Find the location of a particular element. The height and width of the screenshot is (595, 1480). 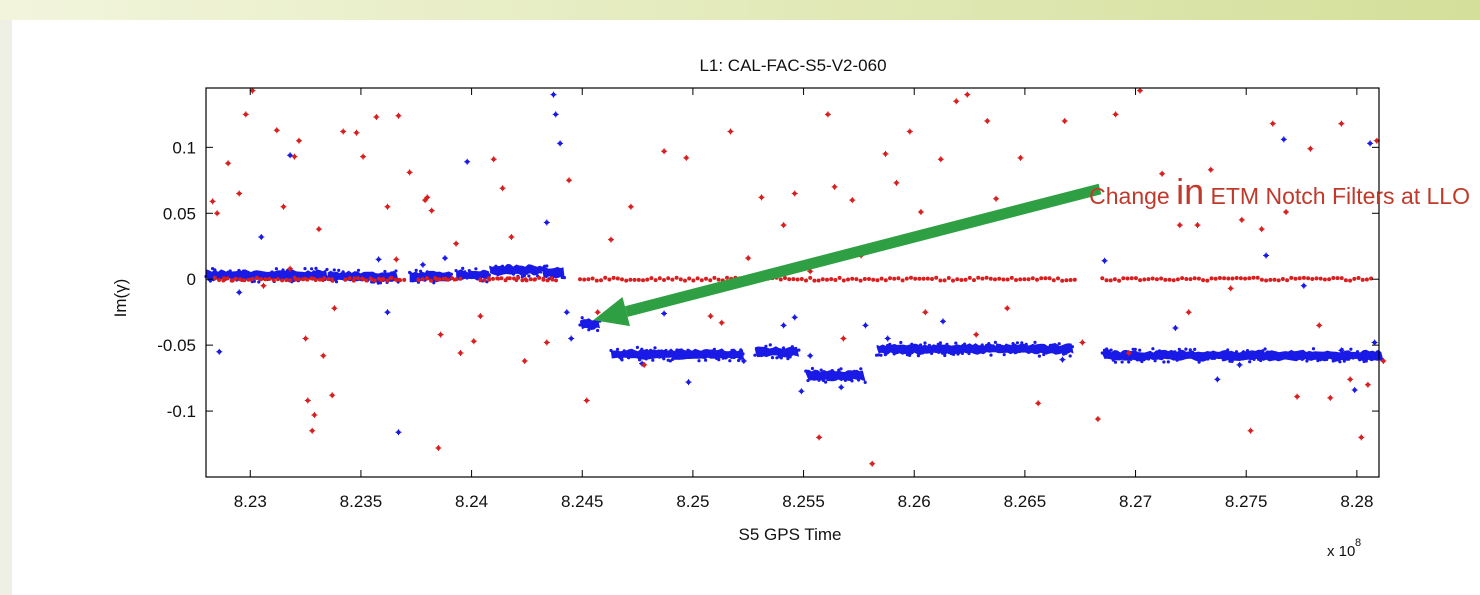

chart-title: L1: CAL-FAC-S5-V2-060 is located at coordinates (792, 65).